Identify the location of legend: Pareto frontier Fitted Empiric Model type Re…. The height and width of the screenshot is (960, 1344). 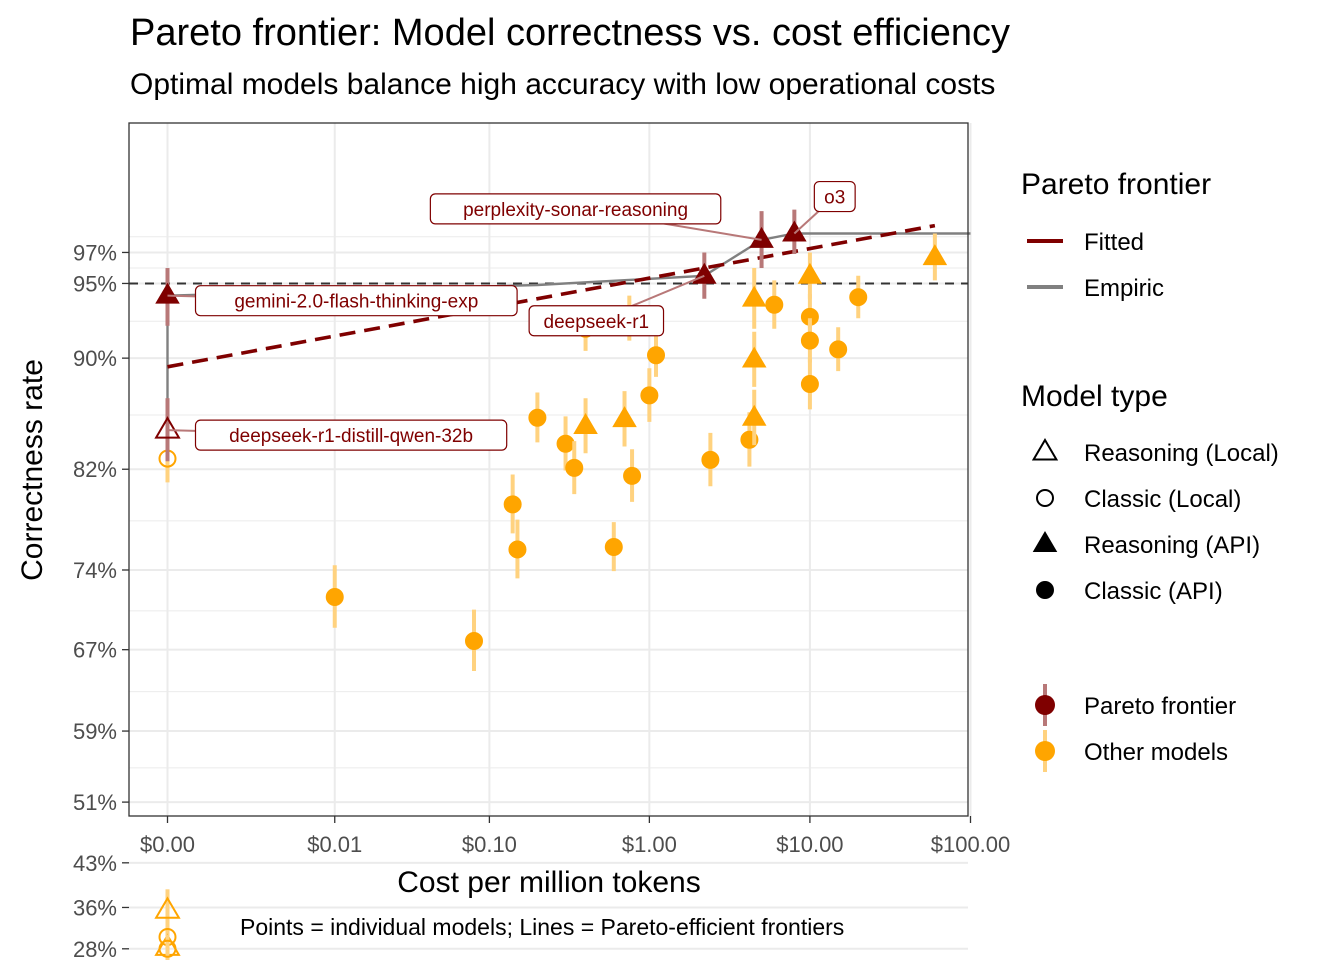
(1150, 470).